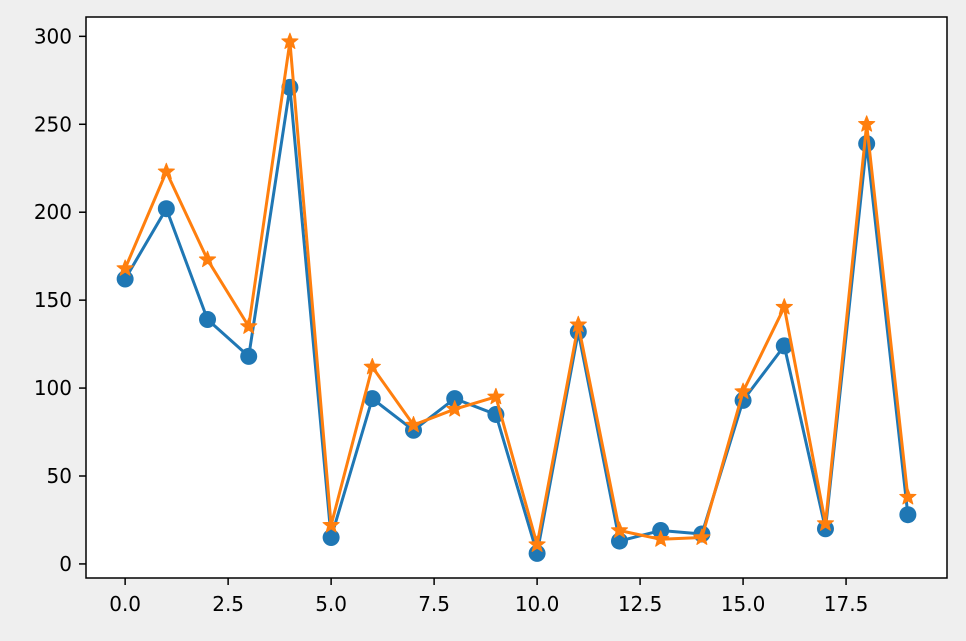  Describe the element at coordinates (53, 300) in the screenshot. I see `y-tick-label: 150` at that location.